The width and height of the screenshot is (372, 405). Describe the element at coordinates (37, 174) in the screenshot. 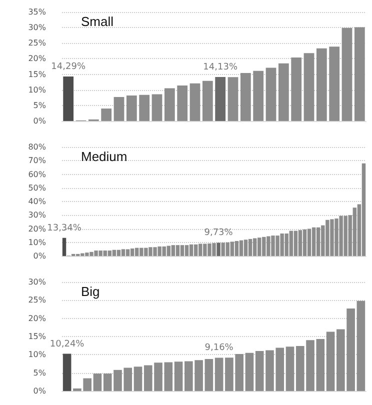

I see `y-tick-label: 60%` at that location.